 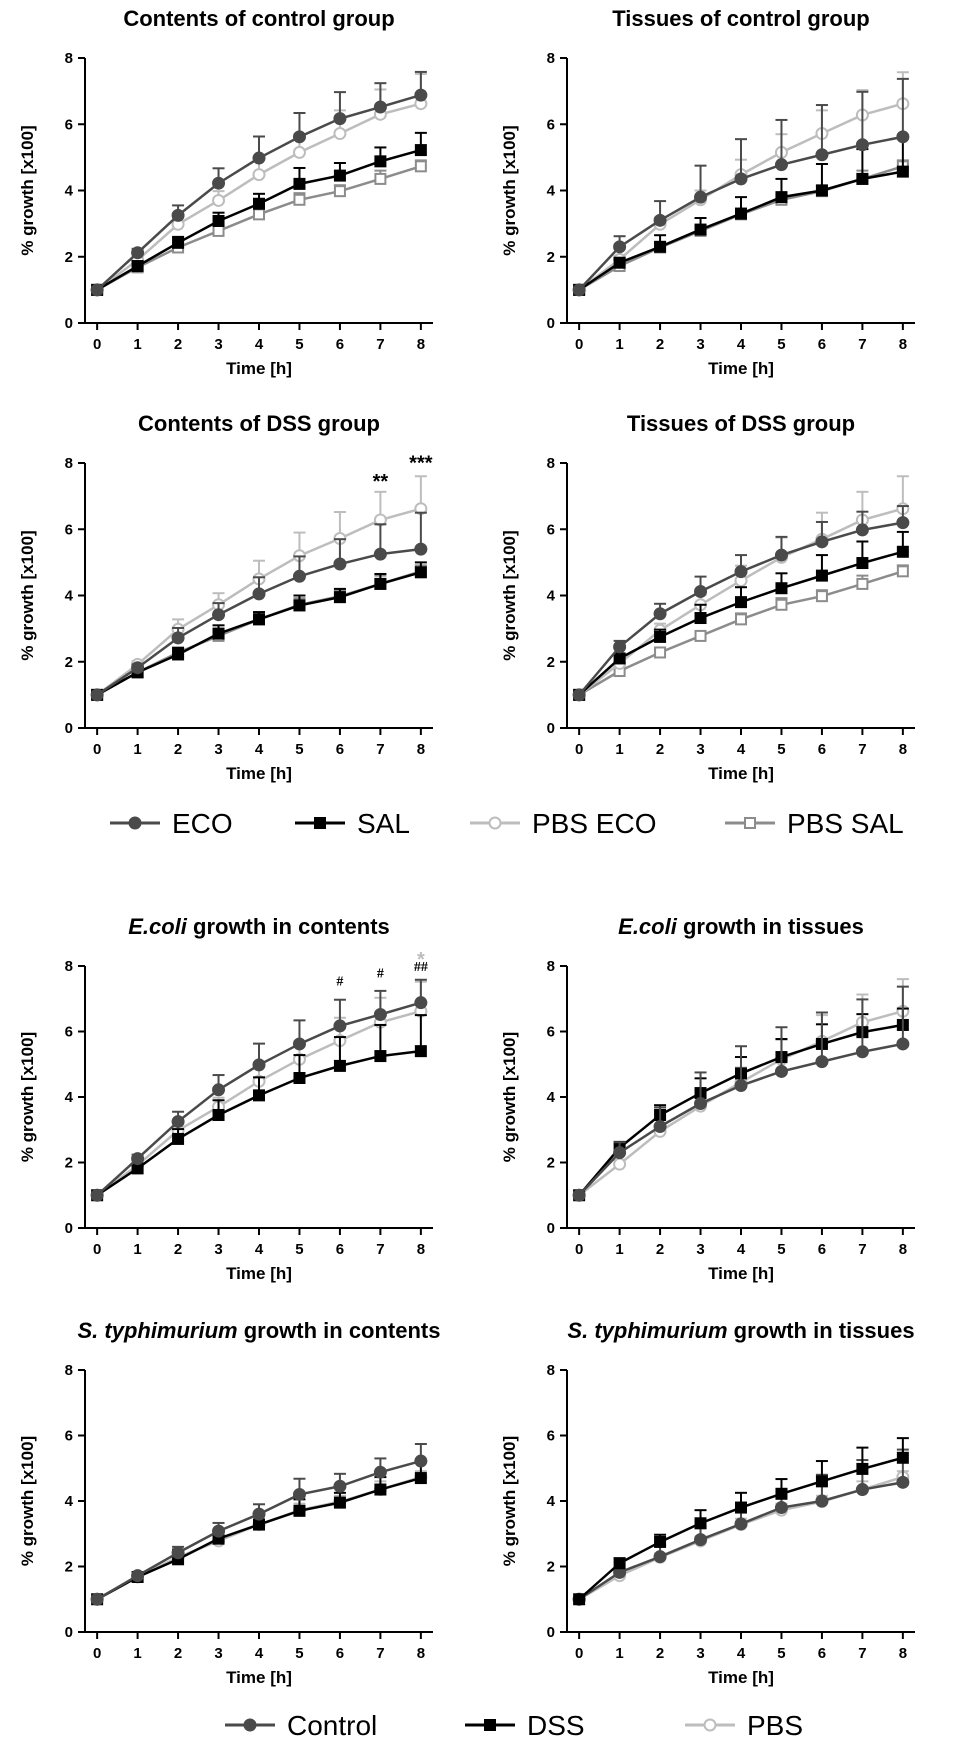 What do you see at coordinates (259, 926) in the screenshot?
I see `chart-title: E.coli growth in contents` at bounding box center [259, 926].